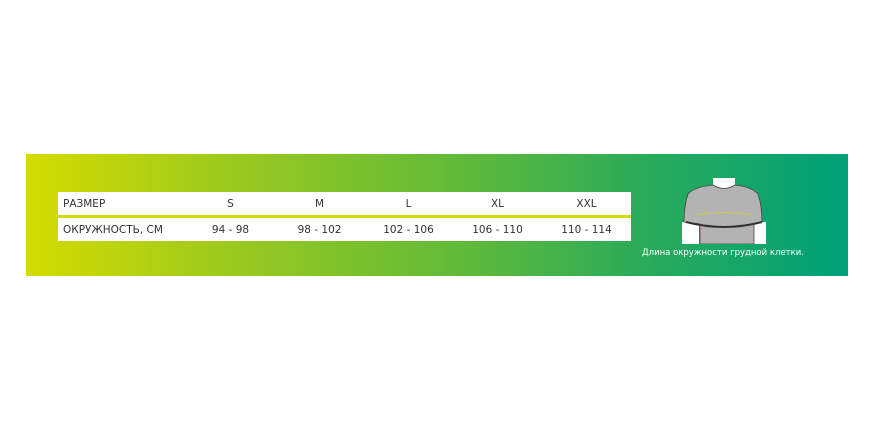 This screenshot has width=872, height=436. What do you see at coordinates (408, 203) in the screenshot?
I see `size-l: L` at bounding box center [408, 203].